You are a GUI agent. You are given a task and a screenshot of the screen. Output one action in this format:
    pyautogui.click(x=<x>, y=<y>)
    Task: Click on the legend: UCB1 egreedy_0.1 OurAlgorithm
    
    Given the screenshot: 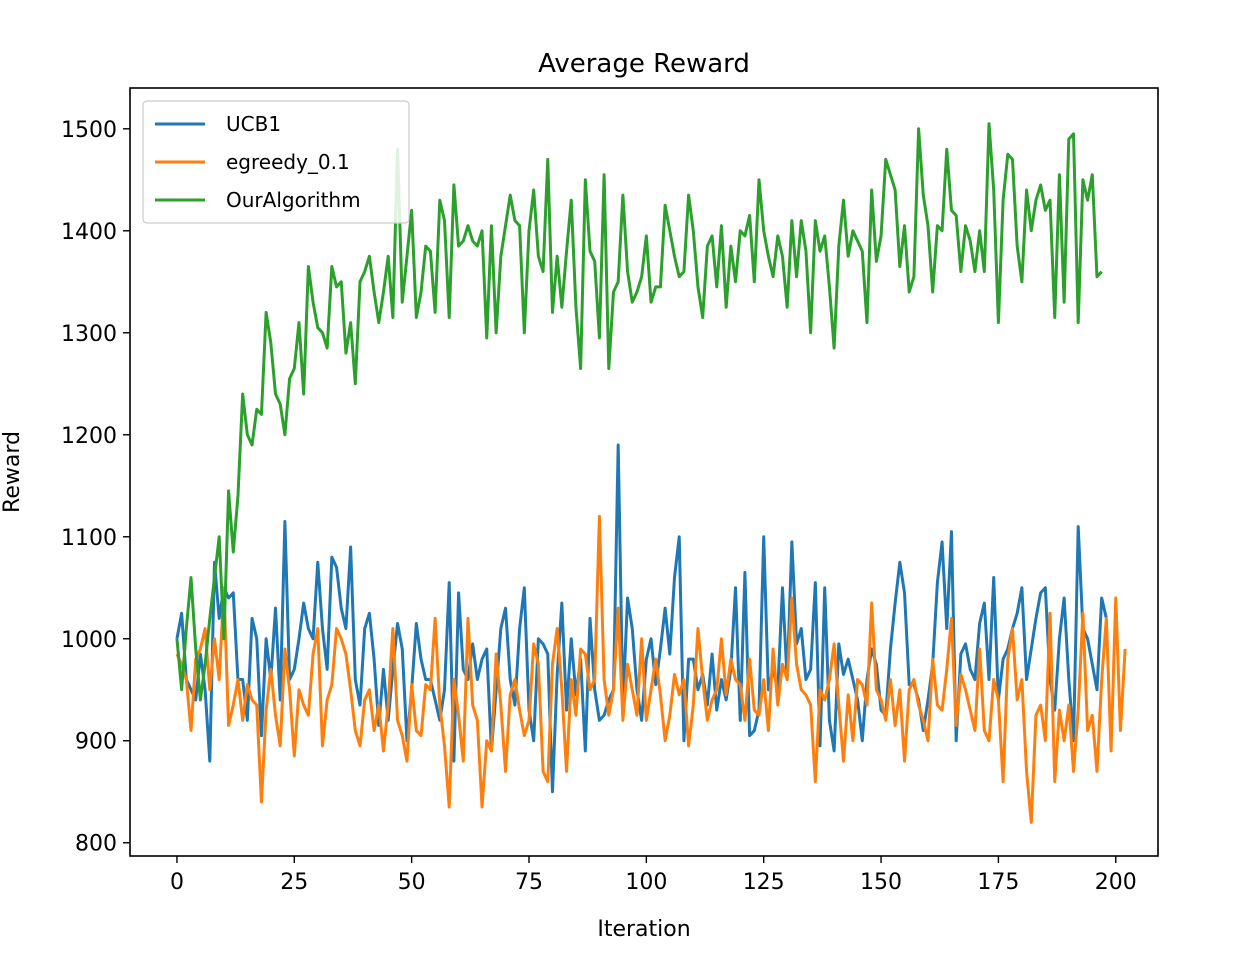 What is the action you would take?
    pyautogui.click(x=276, y=162)
    